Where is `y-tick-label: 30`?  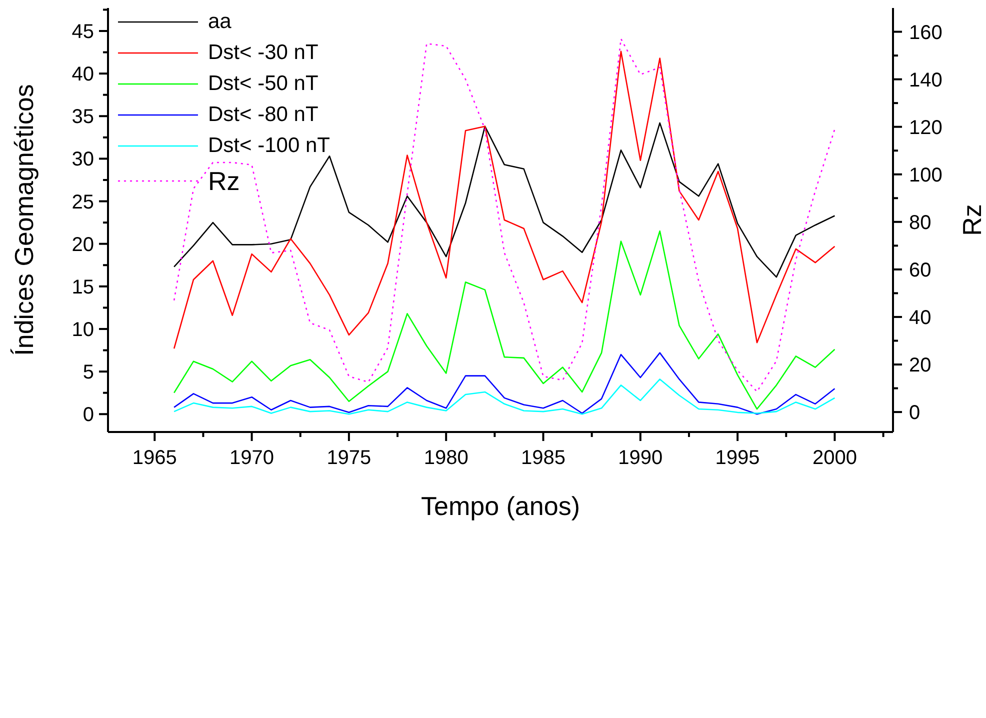
y-tick-label: 30 is located at coordinates (83, 159).